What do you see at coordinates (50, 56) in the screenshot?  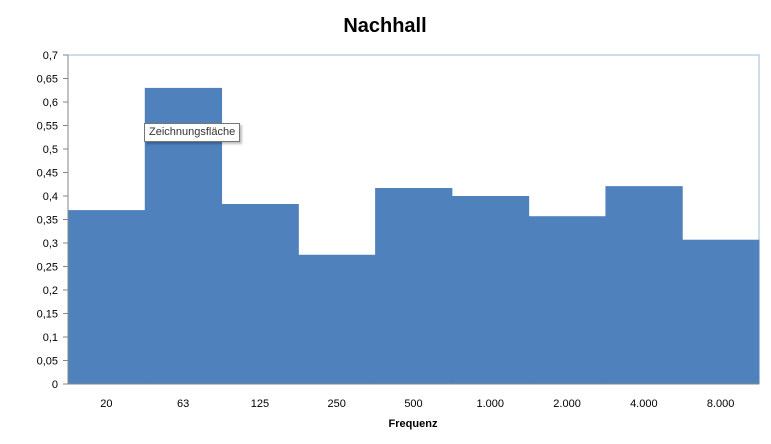 I see `y-tick-label: 0,7` at bounding box center [50, 56].